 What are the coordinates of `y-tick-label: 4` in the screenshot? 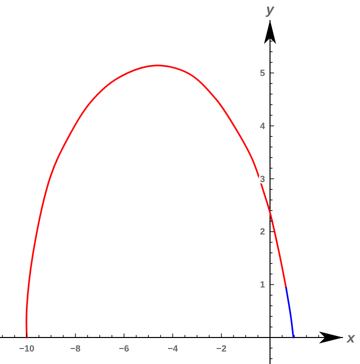 It's located at (263, 125).